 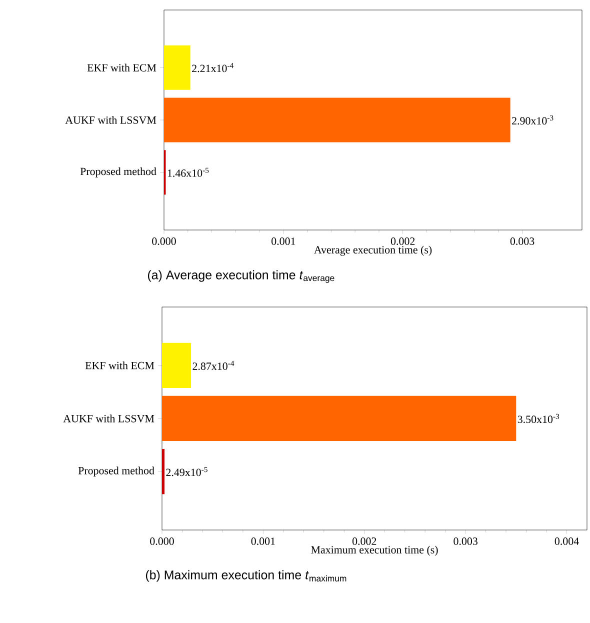 What do you see at coordinates (246, 576) in the screenshot?
I see `text: (b) Maximum execution time t$_{maximum}$` at bounding box center [246, 576].